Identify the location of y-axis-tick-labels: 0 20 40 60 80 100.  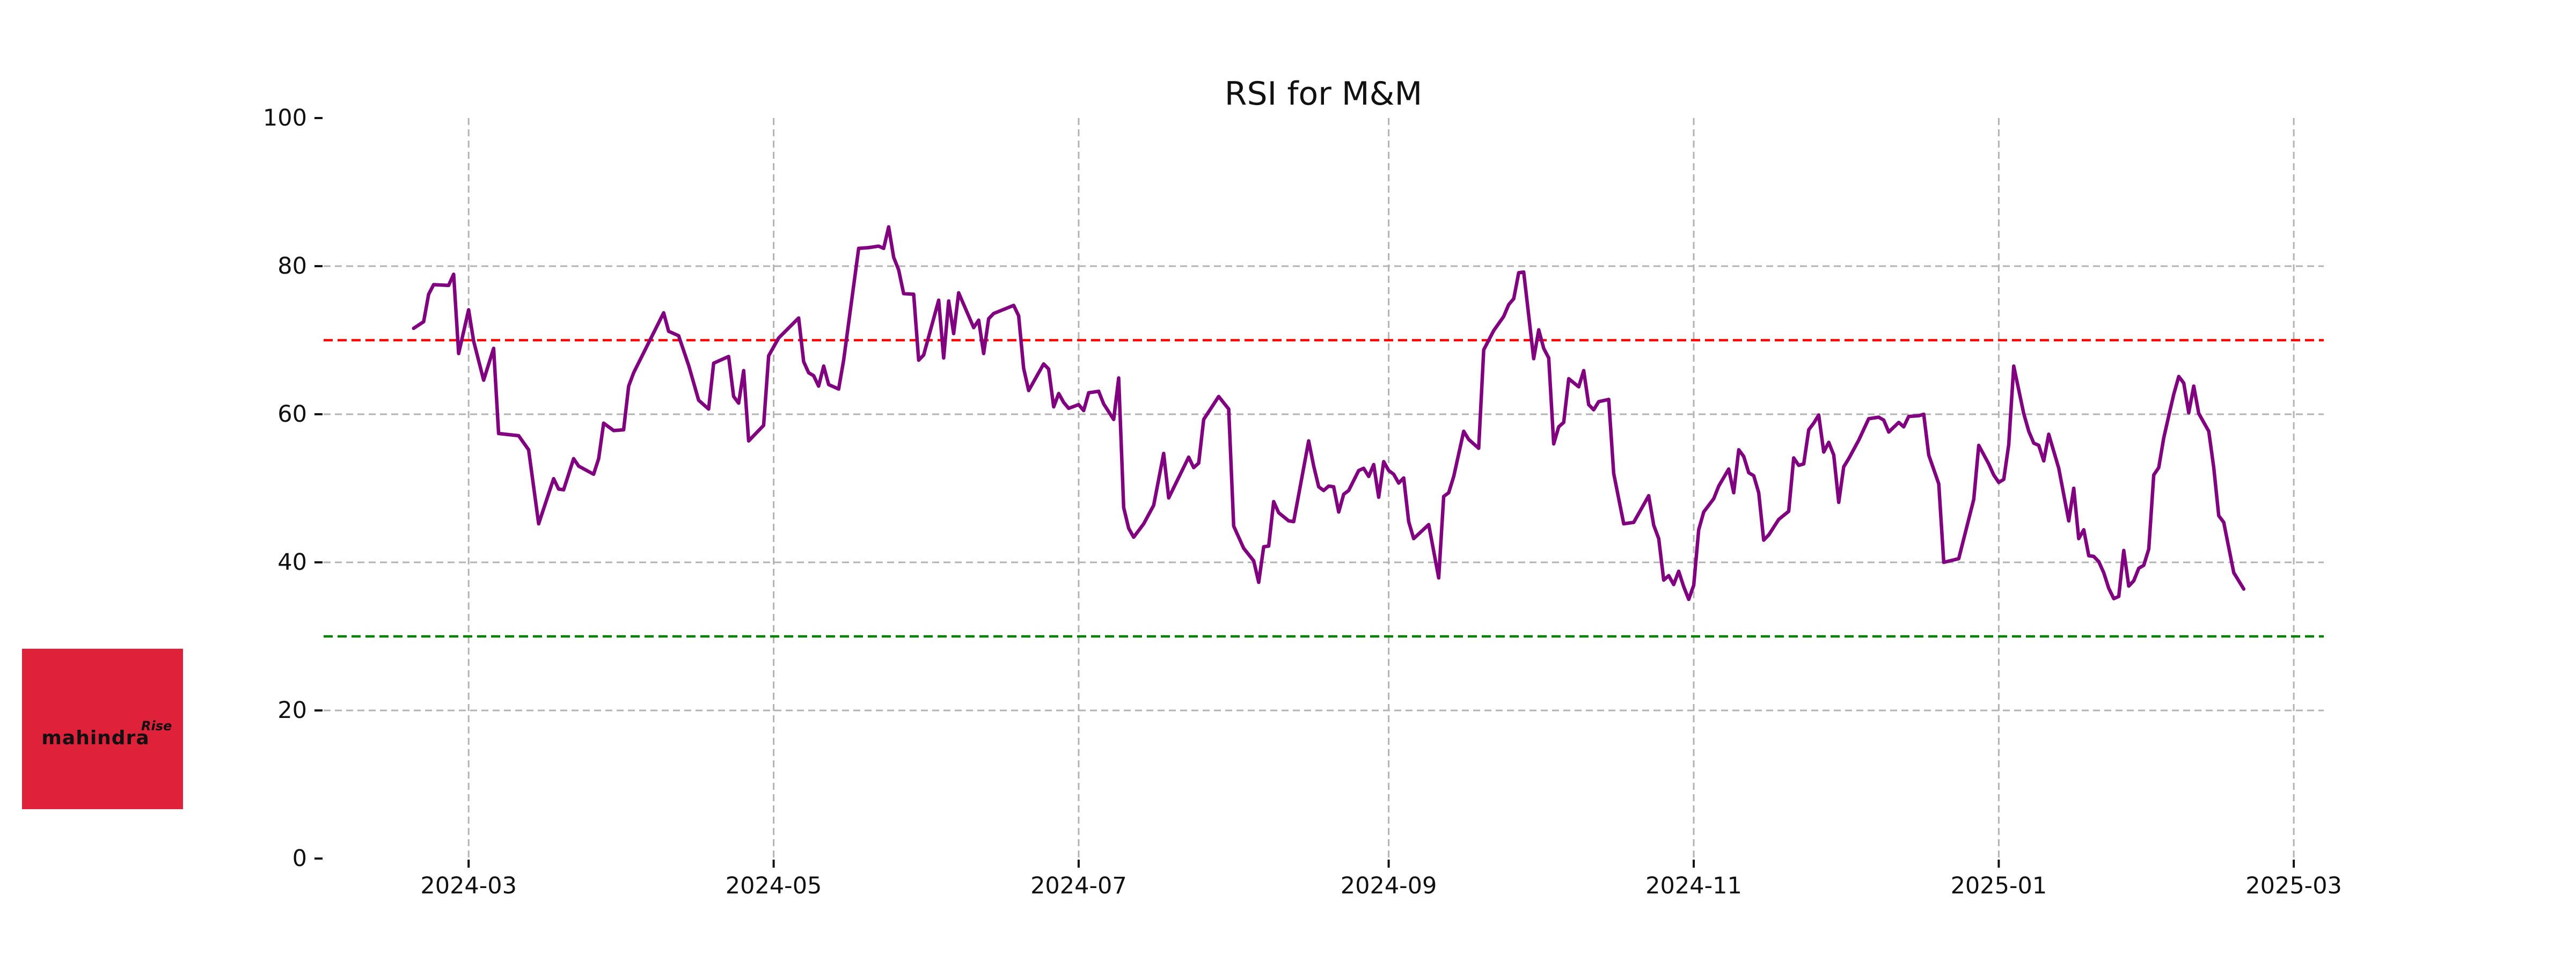
(285, 488).